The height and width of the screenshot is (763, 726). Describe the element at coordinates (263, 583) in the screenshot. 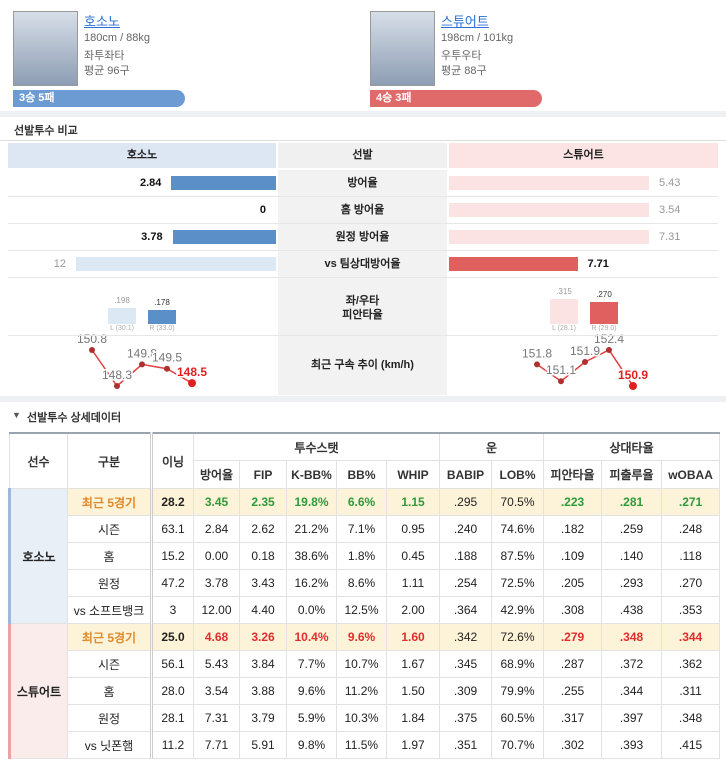

I see `data-cell: 3.43` at that location.